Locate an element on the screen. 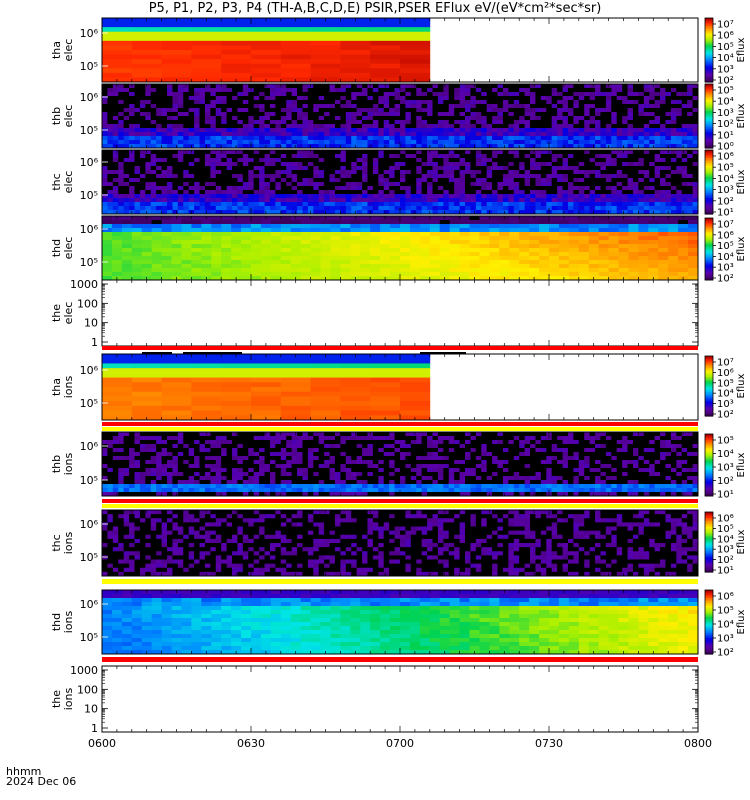  y-axis-label-probe: thc is located at coordinates (56, 181).